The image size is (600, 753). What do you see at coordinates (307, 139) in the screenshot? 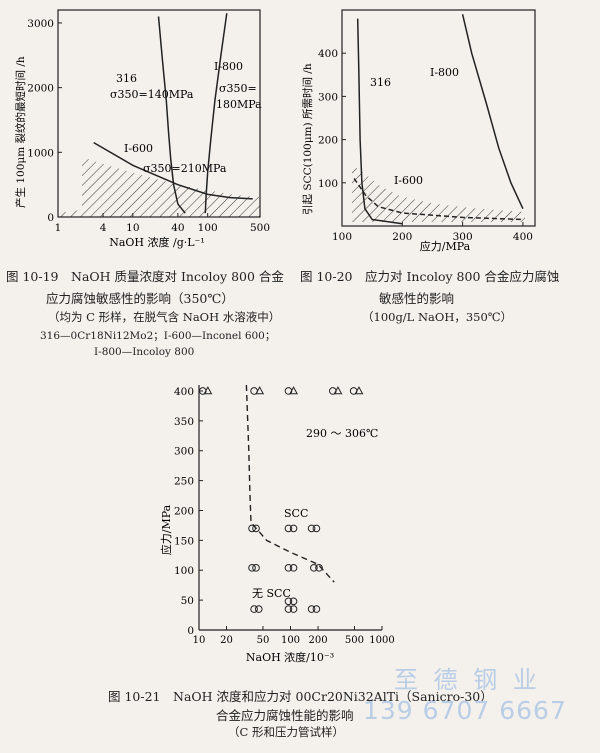
I see `y-axis-label: 引起 SCC(100μm) 所需时间 /h` at bounding box center [307, 139].